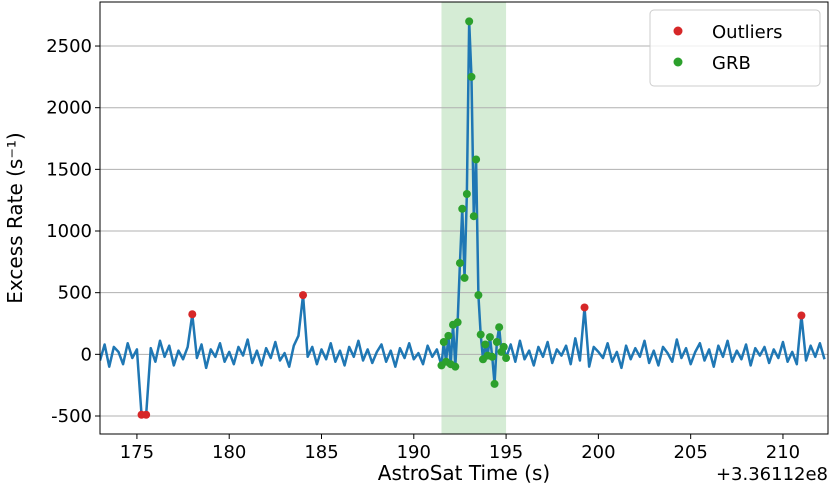 The height and width of the screenshot is (496, 830). What do you see at coordinates (137, 452) in the screenshot?
I see `x-tick-label: 175` at bounding box center [137, 452].